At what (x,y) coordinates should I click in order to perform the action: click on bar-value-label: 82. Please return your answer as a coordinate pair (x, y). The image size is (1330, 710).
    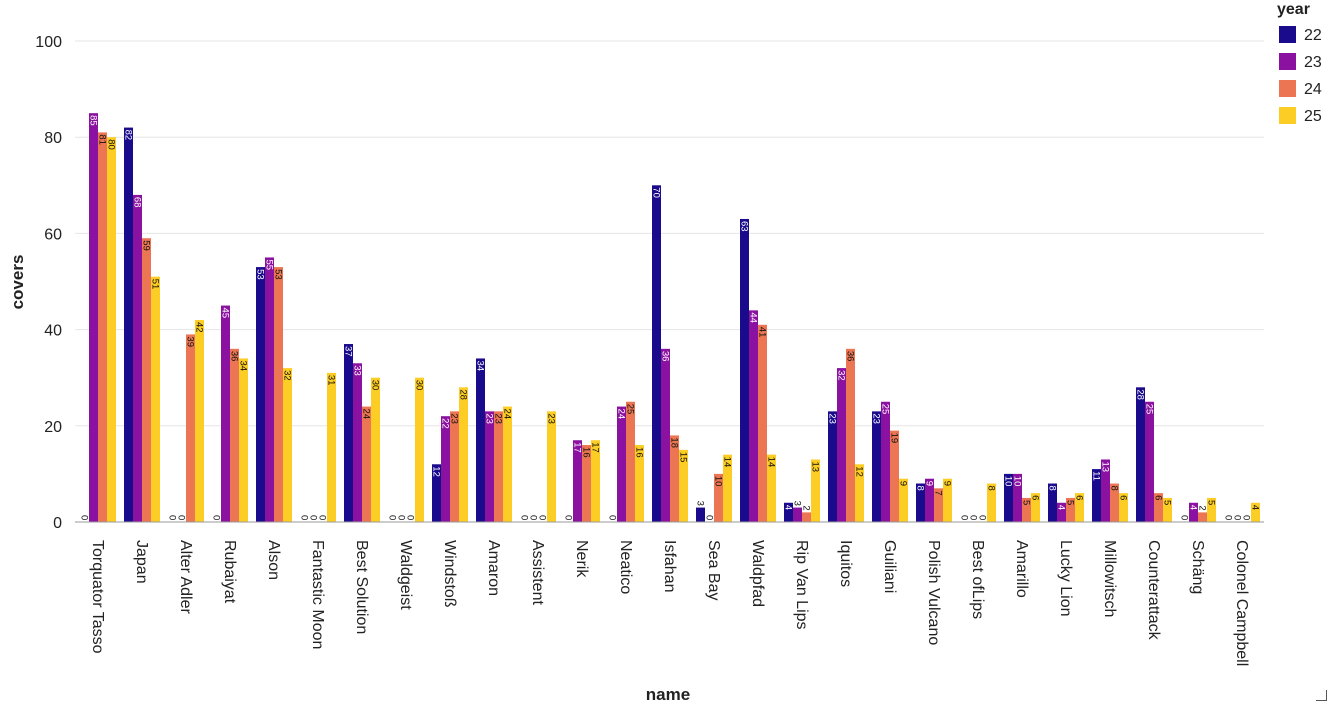
    Looking at the image, I should click on (128, 135).